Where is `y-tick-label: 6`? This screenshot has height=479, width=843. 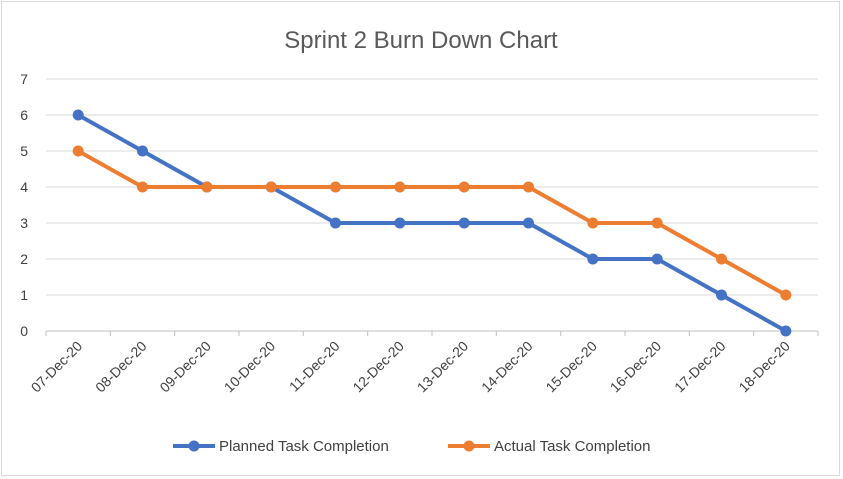 y-tick-label: 6 is located at coordinates (24, 115).